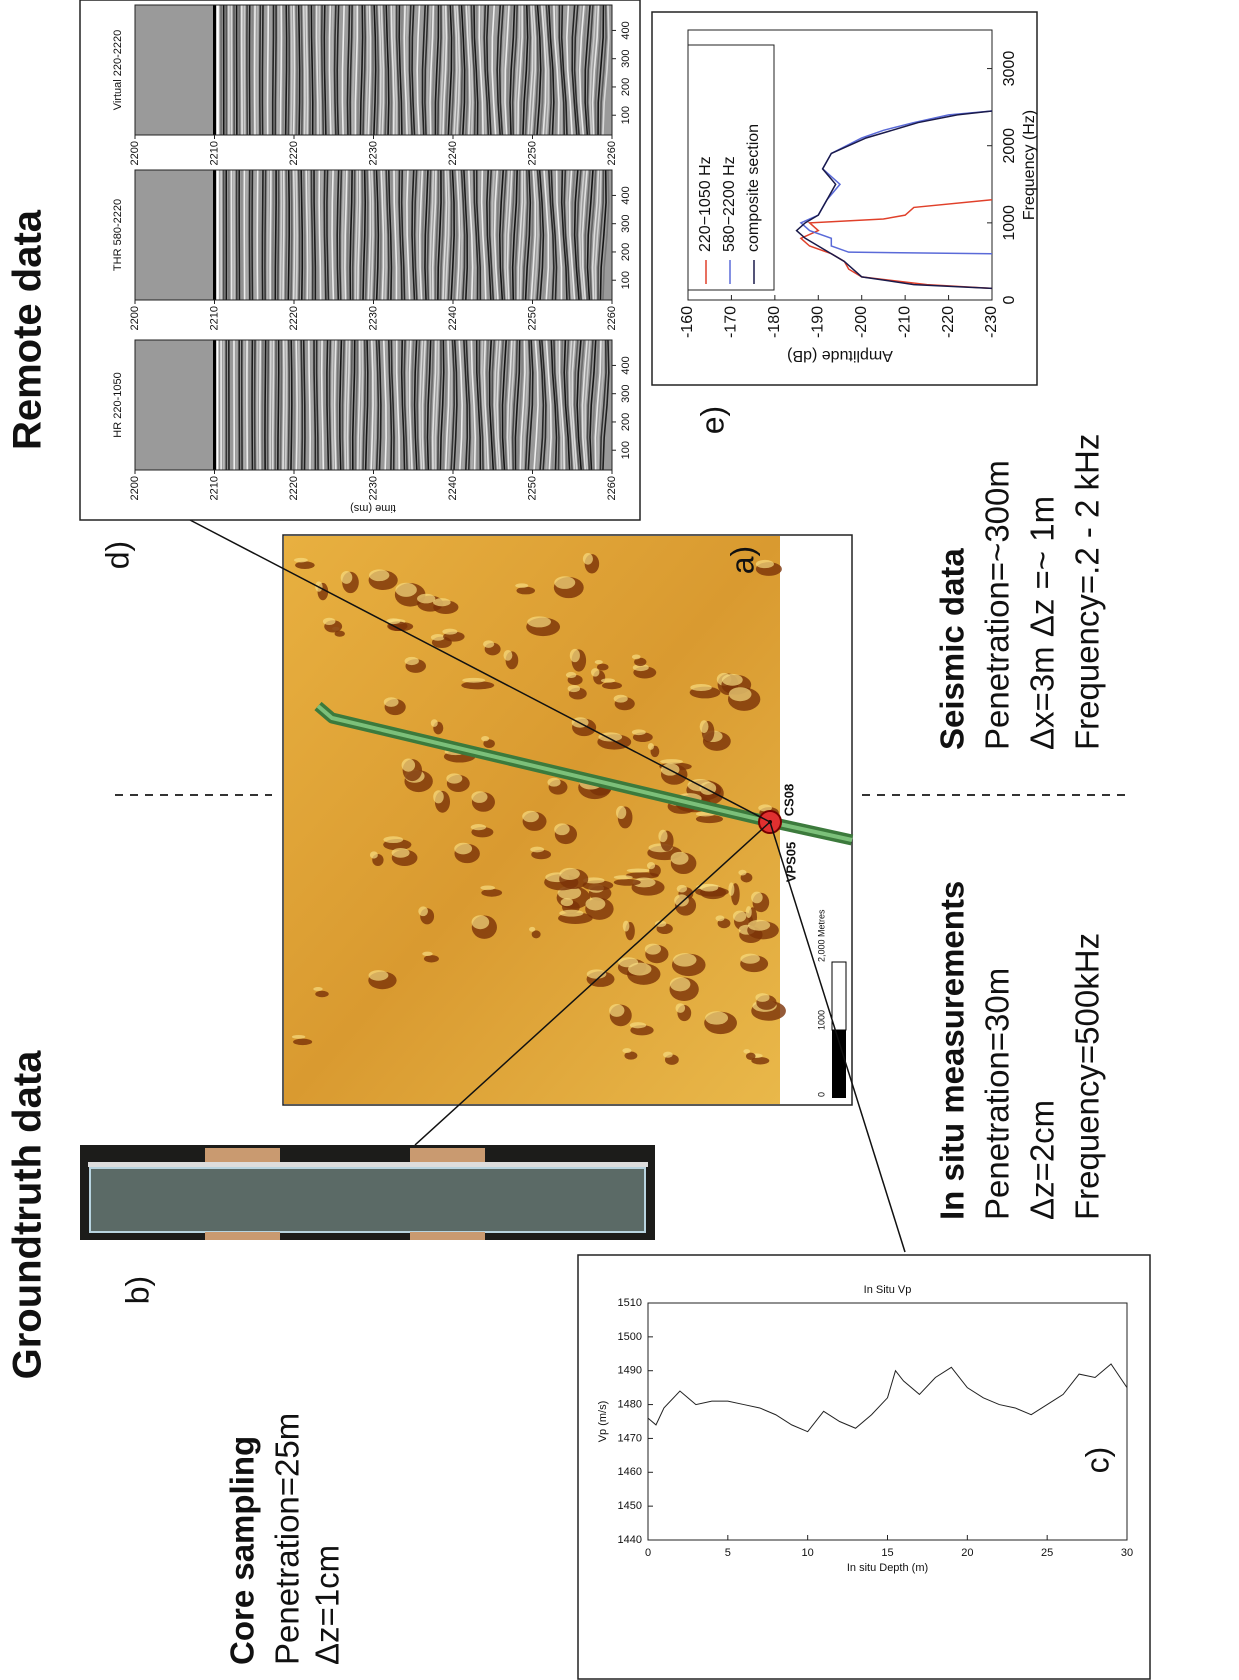 The width and height of the screenshot is (1239, 1680). Describe the element at coordinates (135, 488) in the screenshot. I see `y-tick-label: 2200` at that location.